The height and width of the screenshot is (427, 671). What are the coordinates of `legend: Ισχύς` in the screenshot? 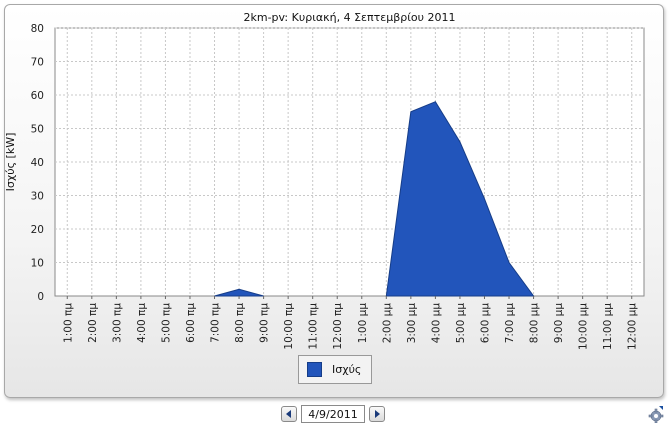 It's located at (335, 369).